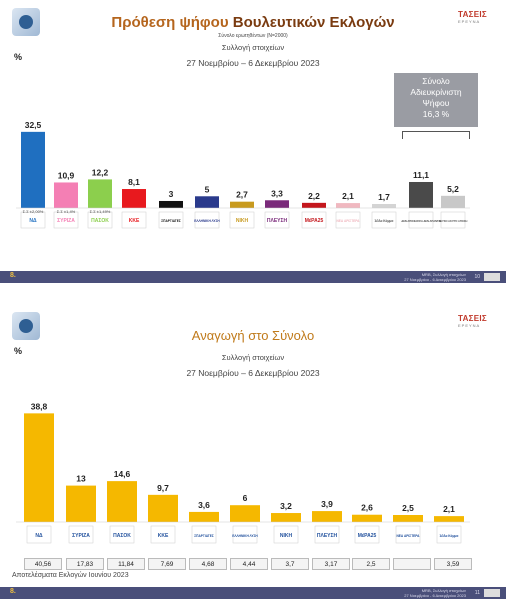 The width and height of the screenshot is (506, 607). I want to click on value-label-συριζα: 10,9, so click(66, 175).